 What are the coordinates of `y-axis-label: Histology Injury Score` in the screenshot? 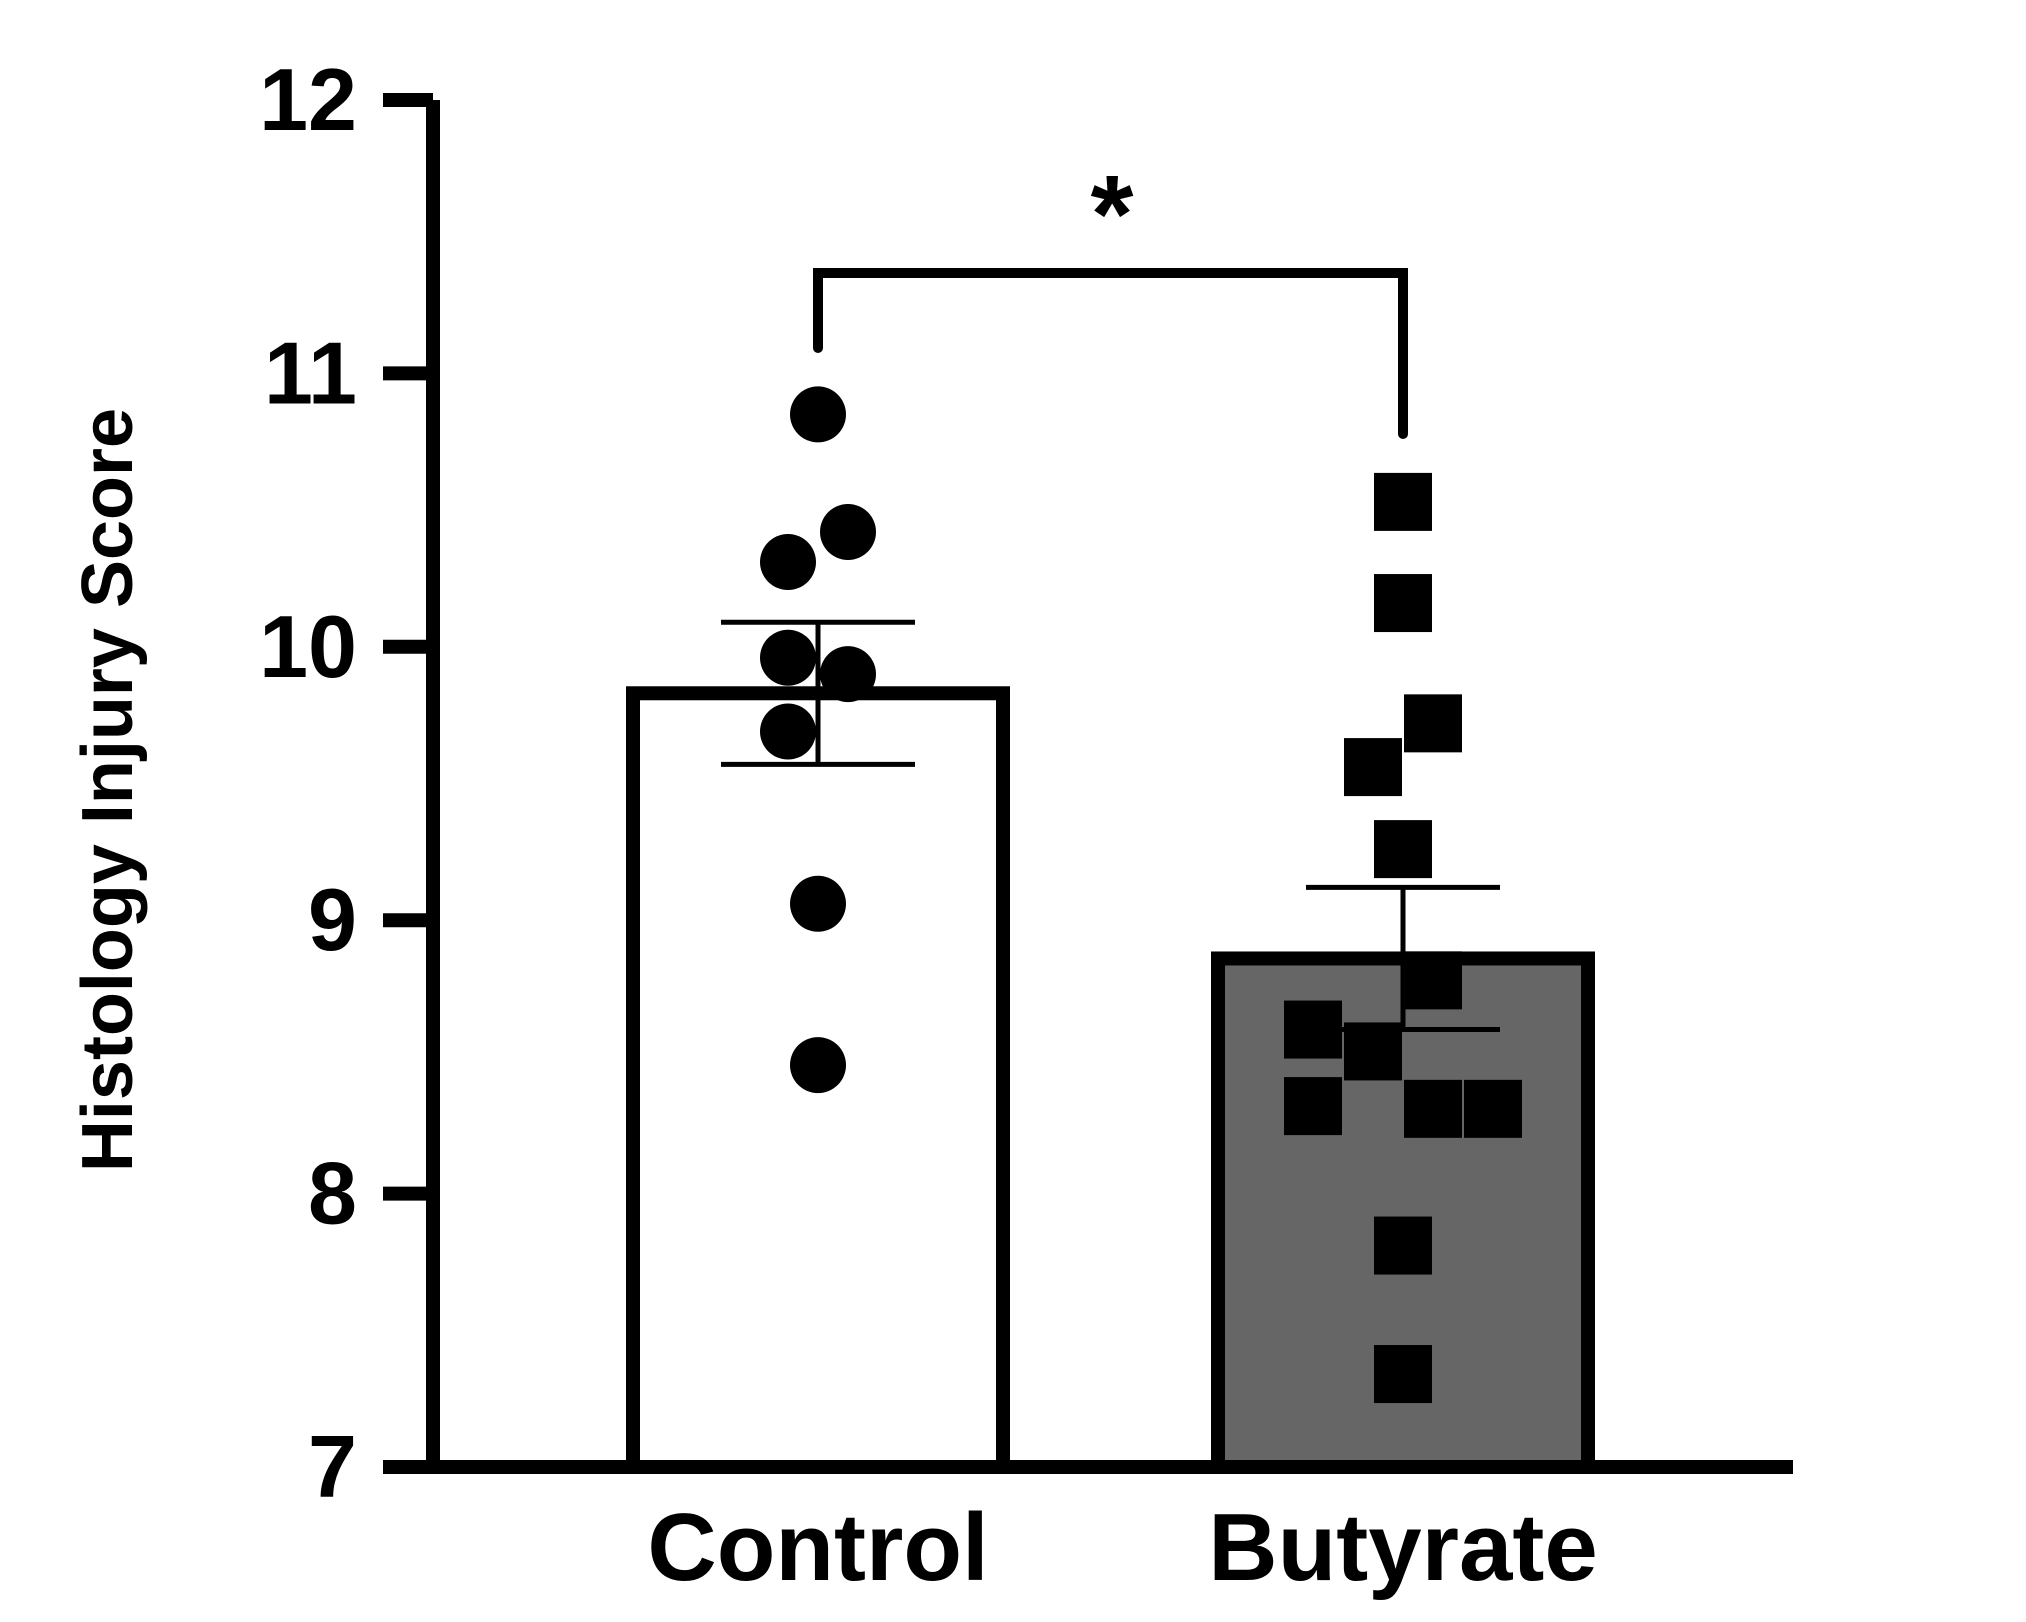 It's located at (108, 790).